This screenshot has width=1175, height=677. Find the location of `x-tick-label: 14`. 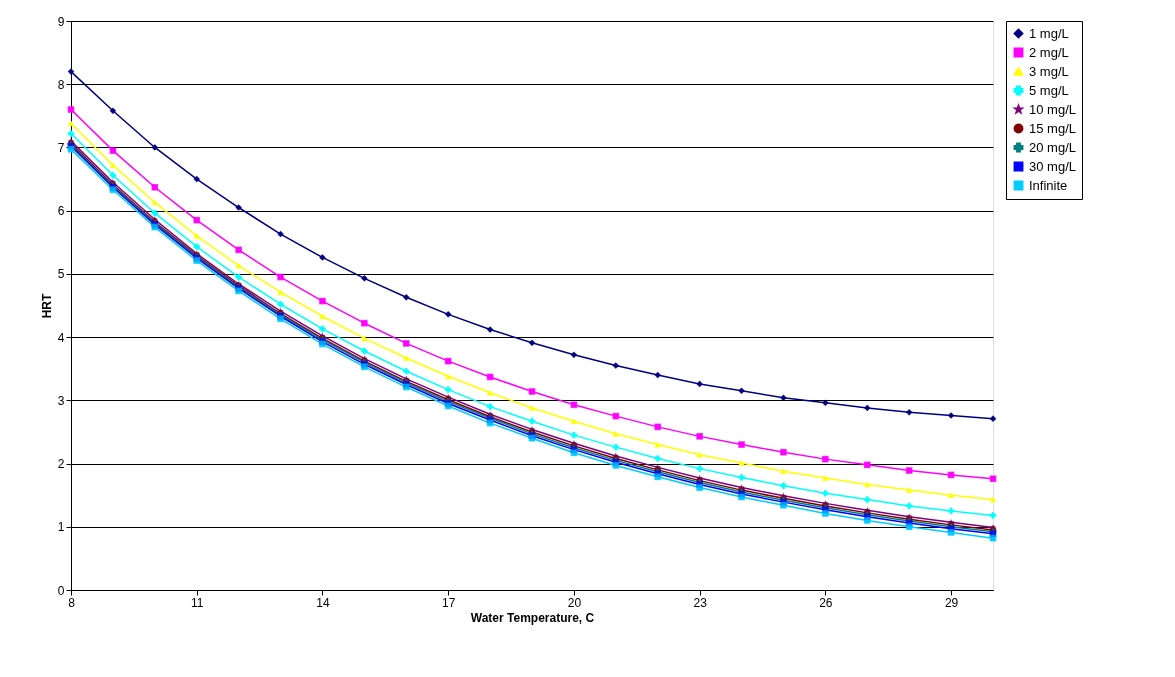

x-tick-label: 14 is located at coordinates (323, 602).